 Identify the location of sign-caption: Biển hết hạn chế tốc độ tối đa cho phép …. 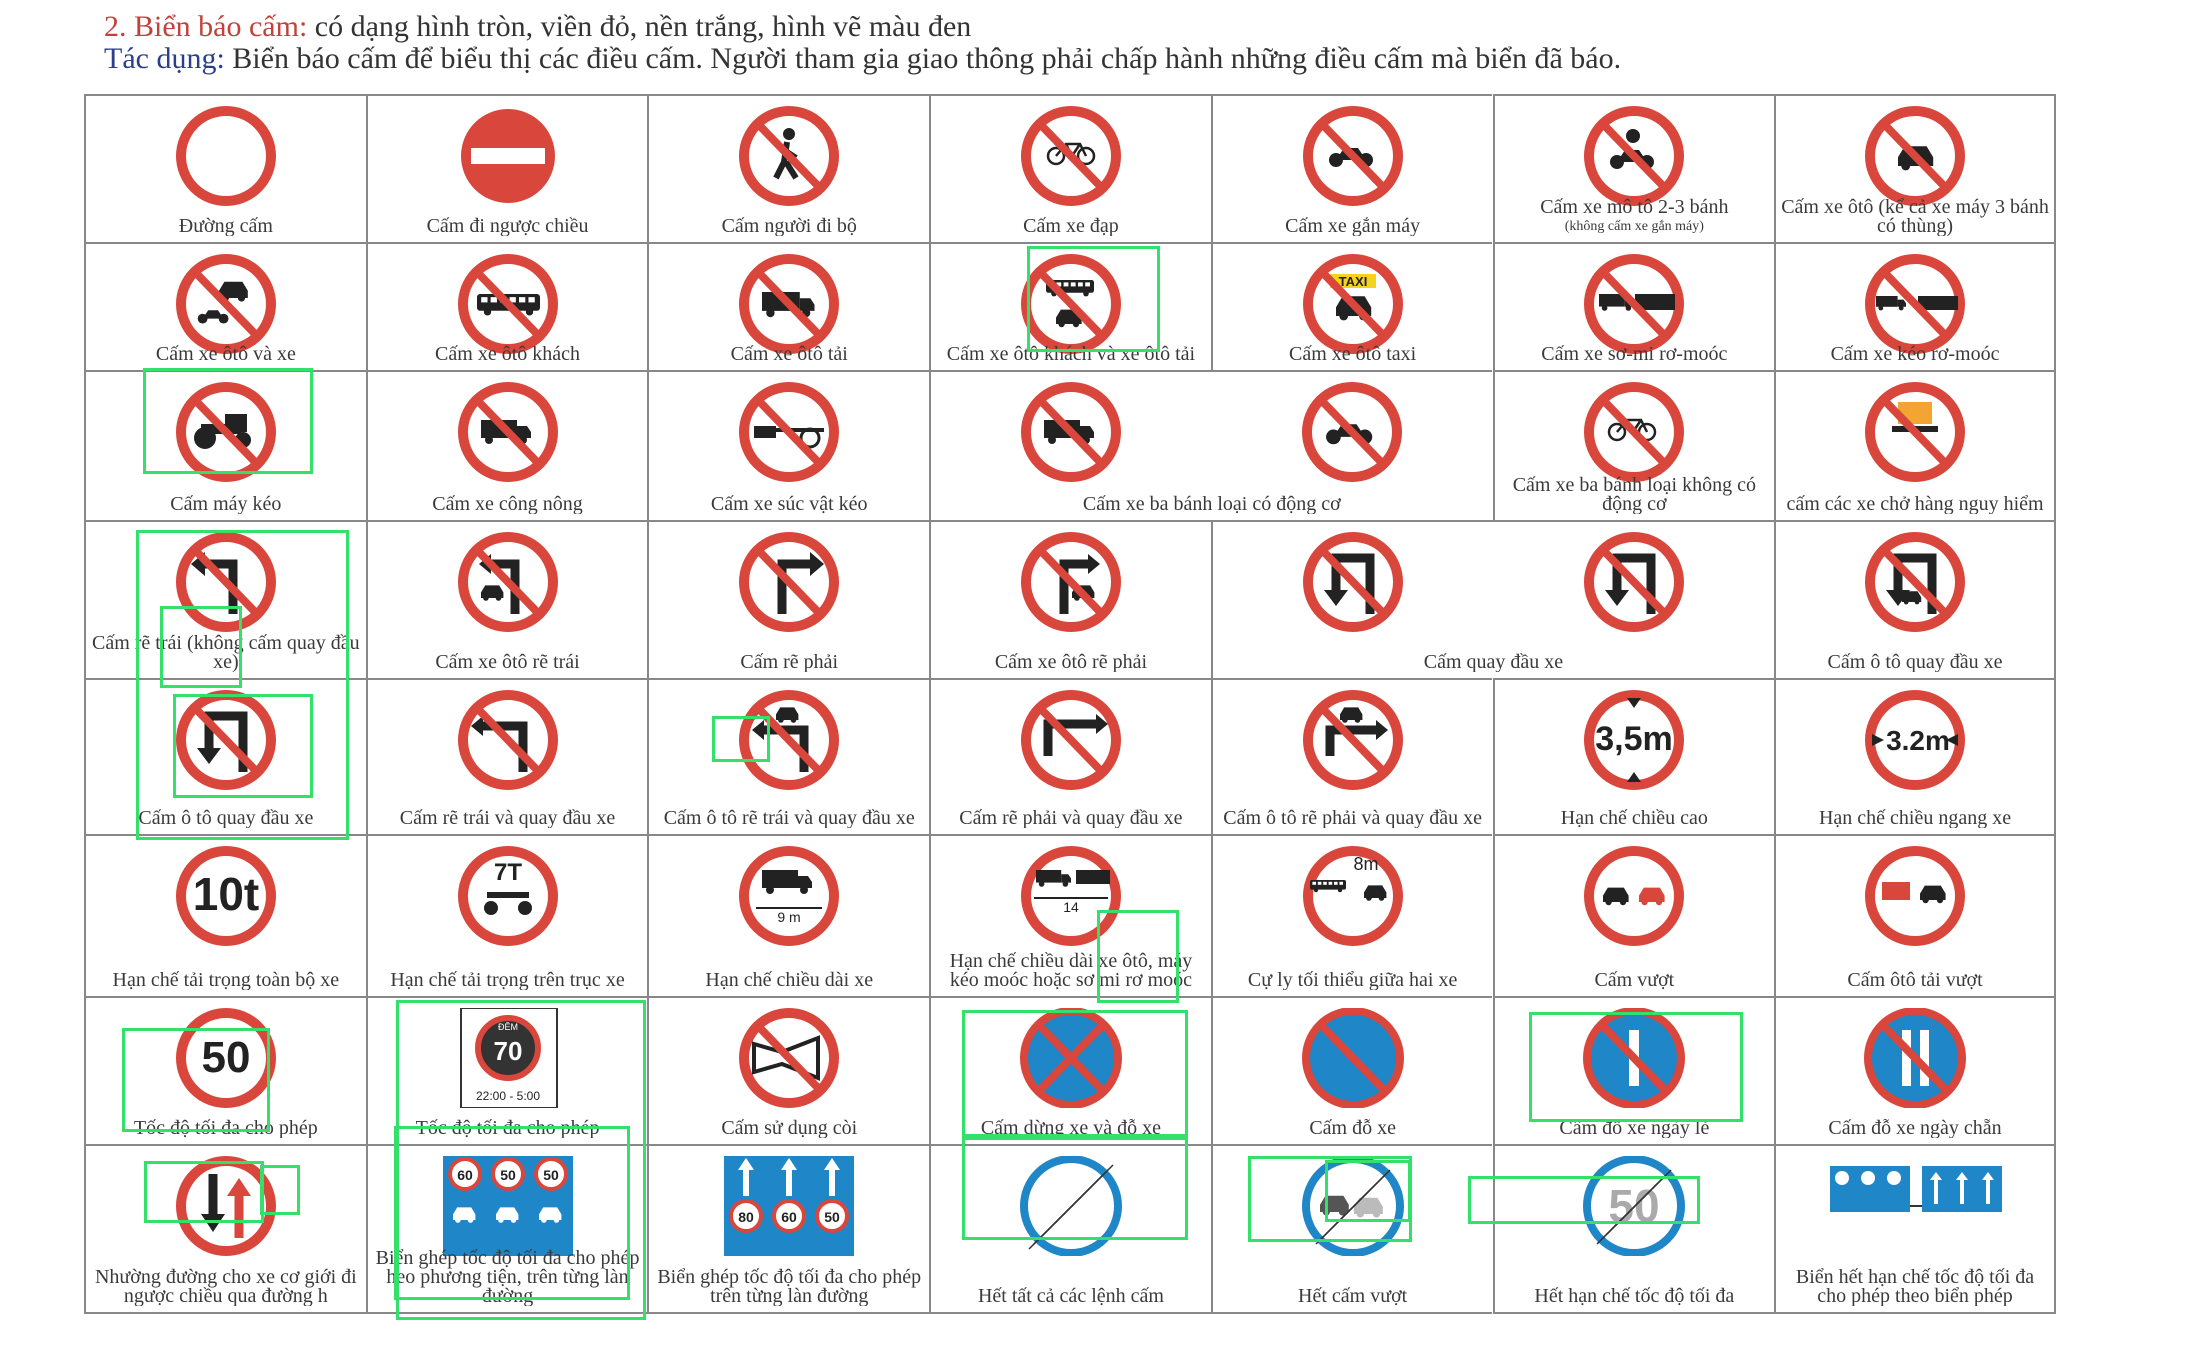
(1915, 1287).